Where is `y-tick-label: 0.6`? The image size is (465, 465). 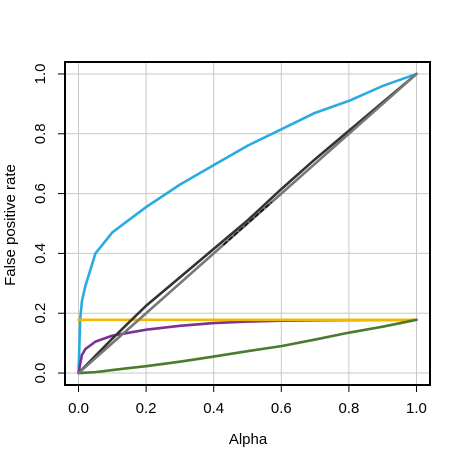 y-tick-label: 0.6 is located at coordinates (40, 193).